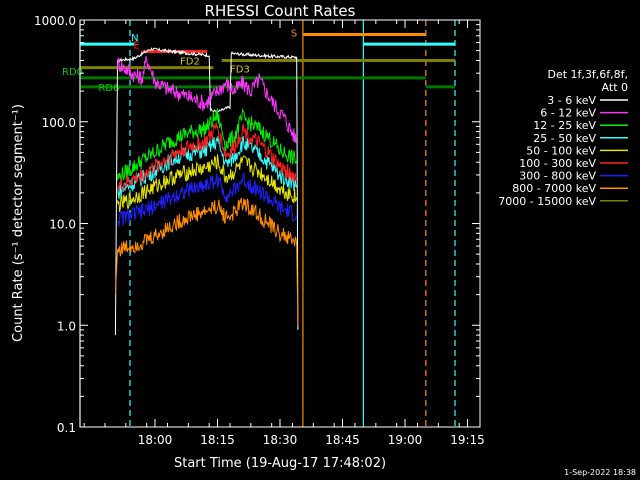  Describe the element at coordinates (564, 138) in the screenshot. I see `legend-entry-label: 25 - 50 keV` at that location.